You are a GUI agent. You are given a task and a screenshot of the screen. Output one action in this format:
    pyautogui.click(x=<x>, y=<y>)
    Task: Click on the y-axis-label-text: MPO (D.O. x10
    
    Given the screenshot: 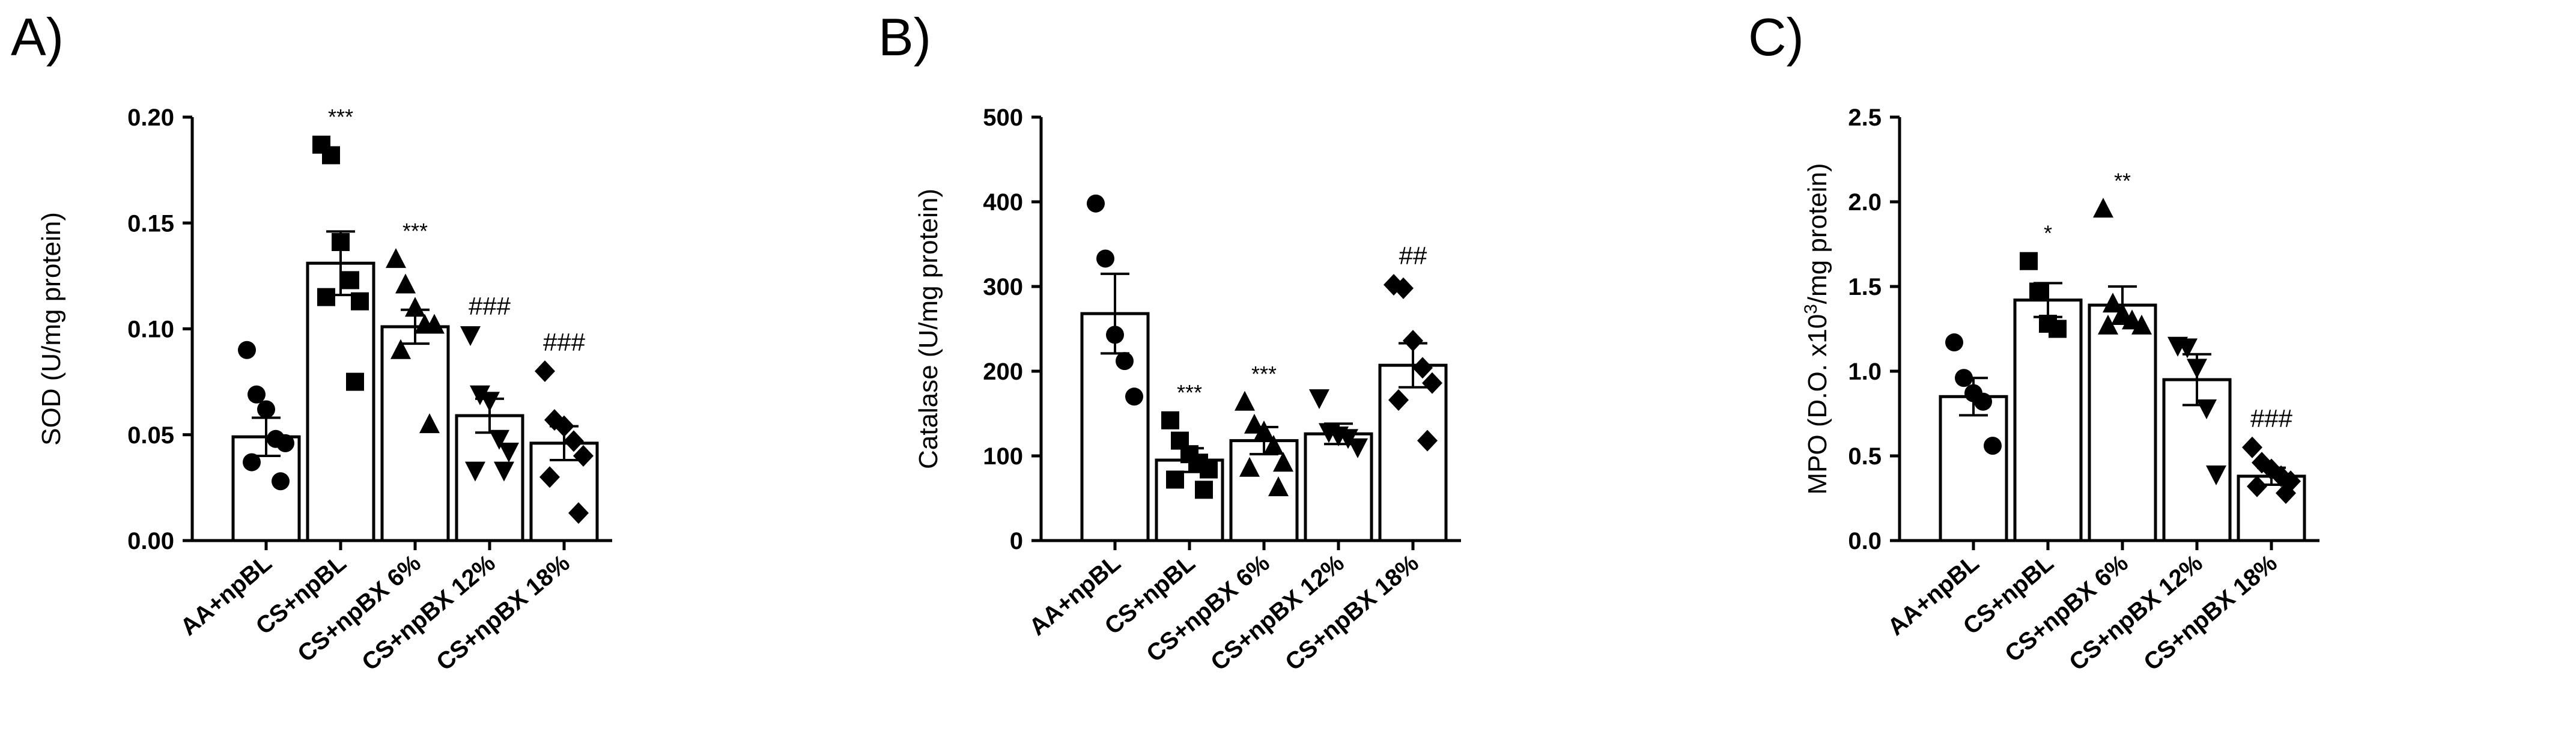 What is the action you would take?
    pyautogui.click(x=1817, y=405)
    